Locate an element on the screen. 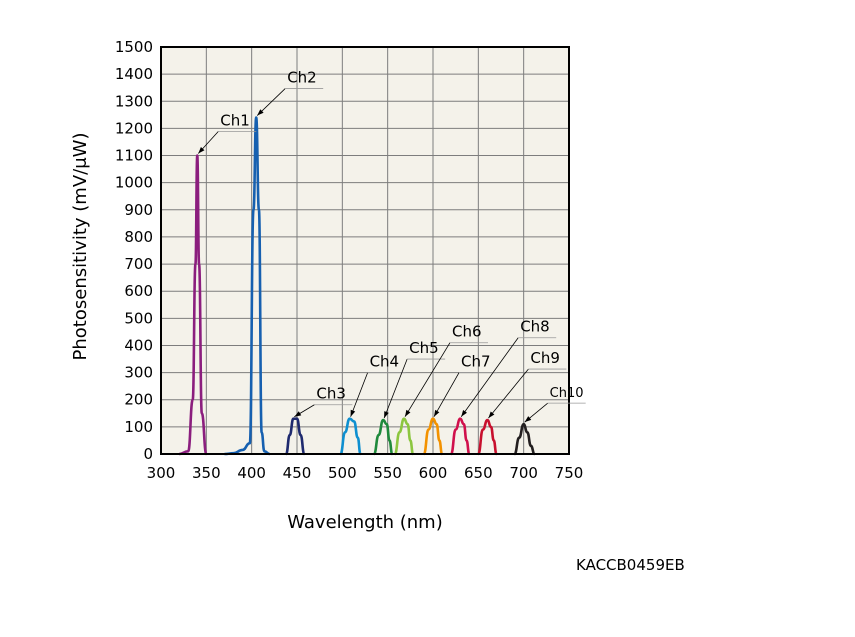 The image size is (855, 637). y-tick-label: 1300 is located at coordinates (134, 101).